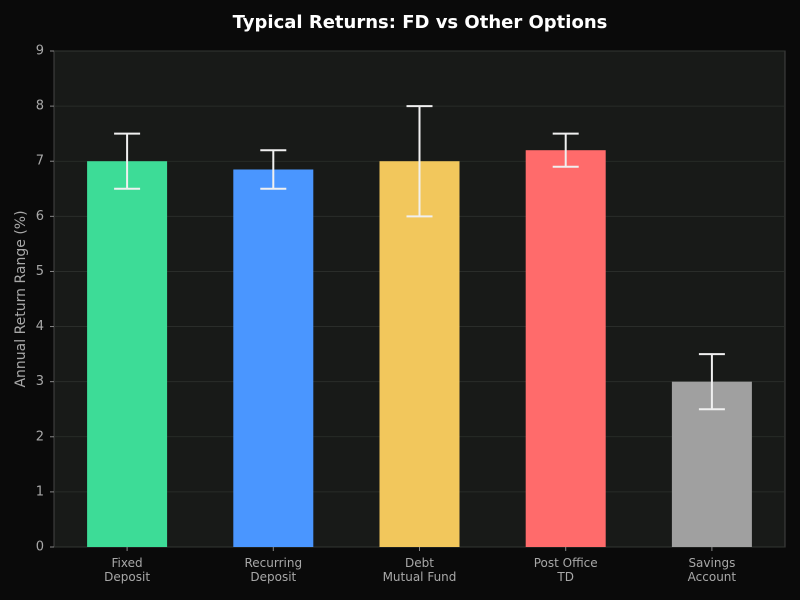 Image resolution: width=800 pixels, height=600 pixels. I want to click on chart-title: Typical Returns: FD vs Other Options, so click(420, 22).